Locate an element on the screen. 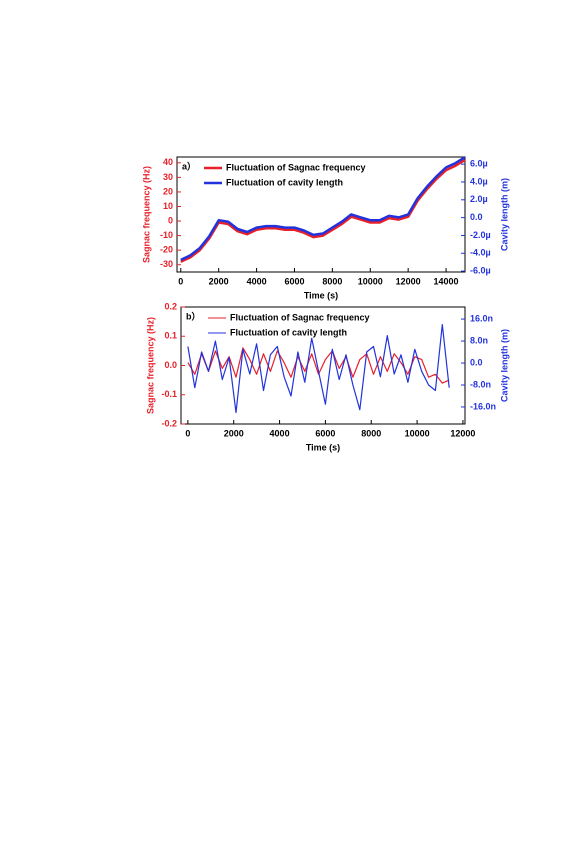 This screenshot has width=581, height=851. y2-tick-label: -8.0n is located at coordinates (480, 384).